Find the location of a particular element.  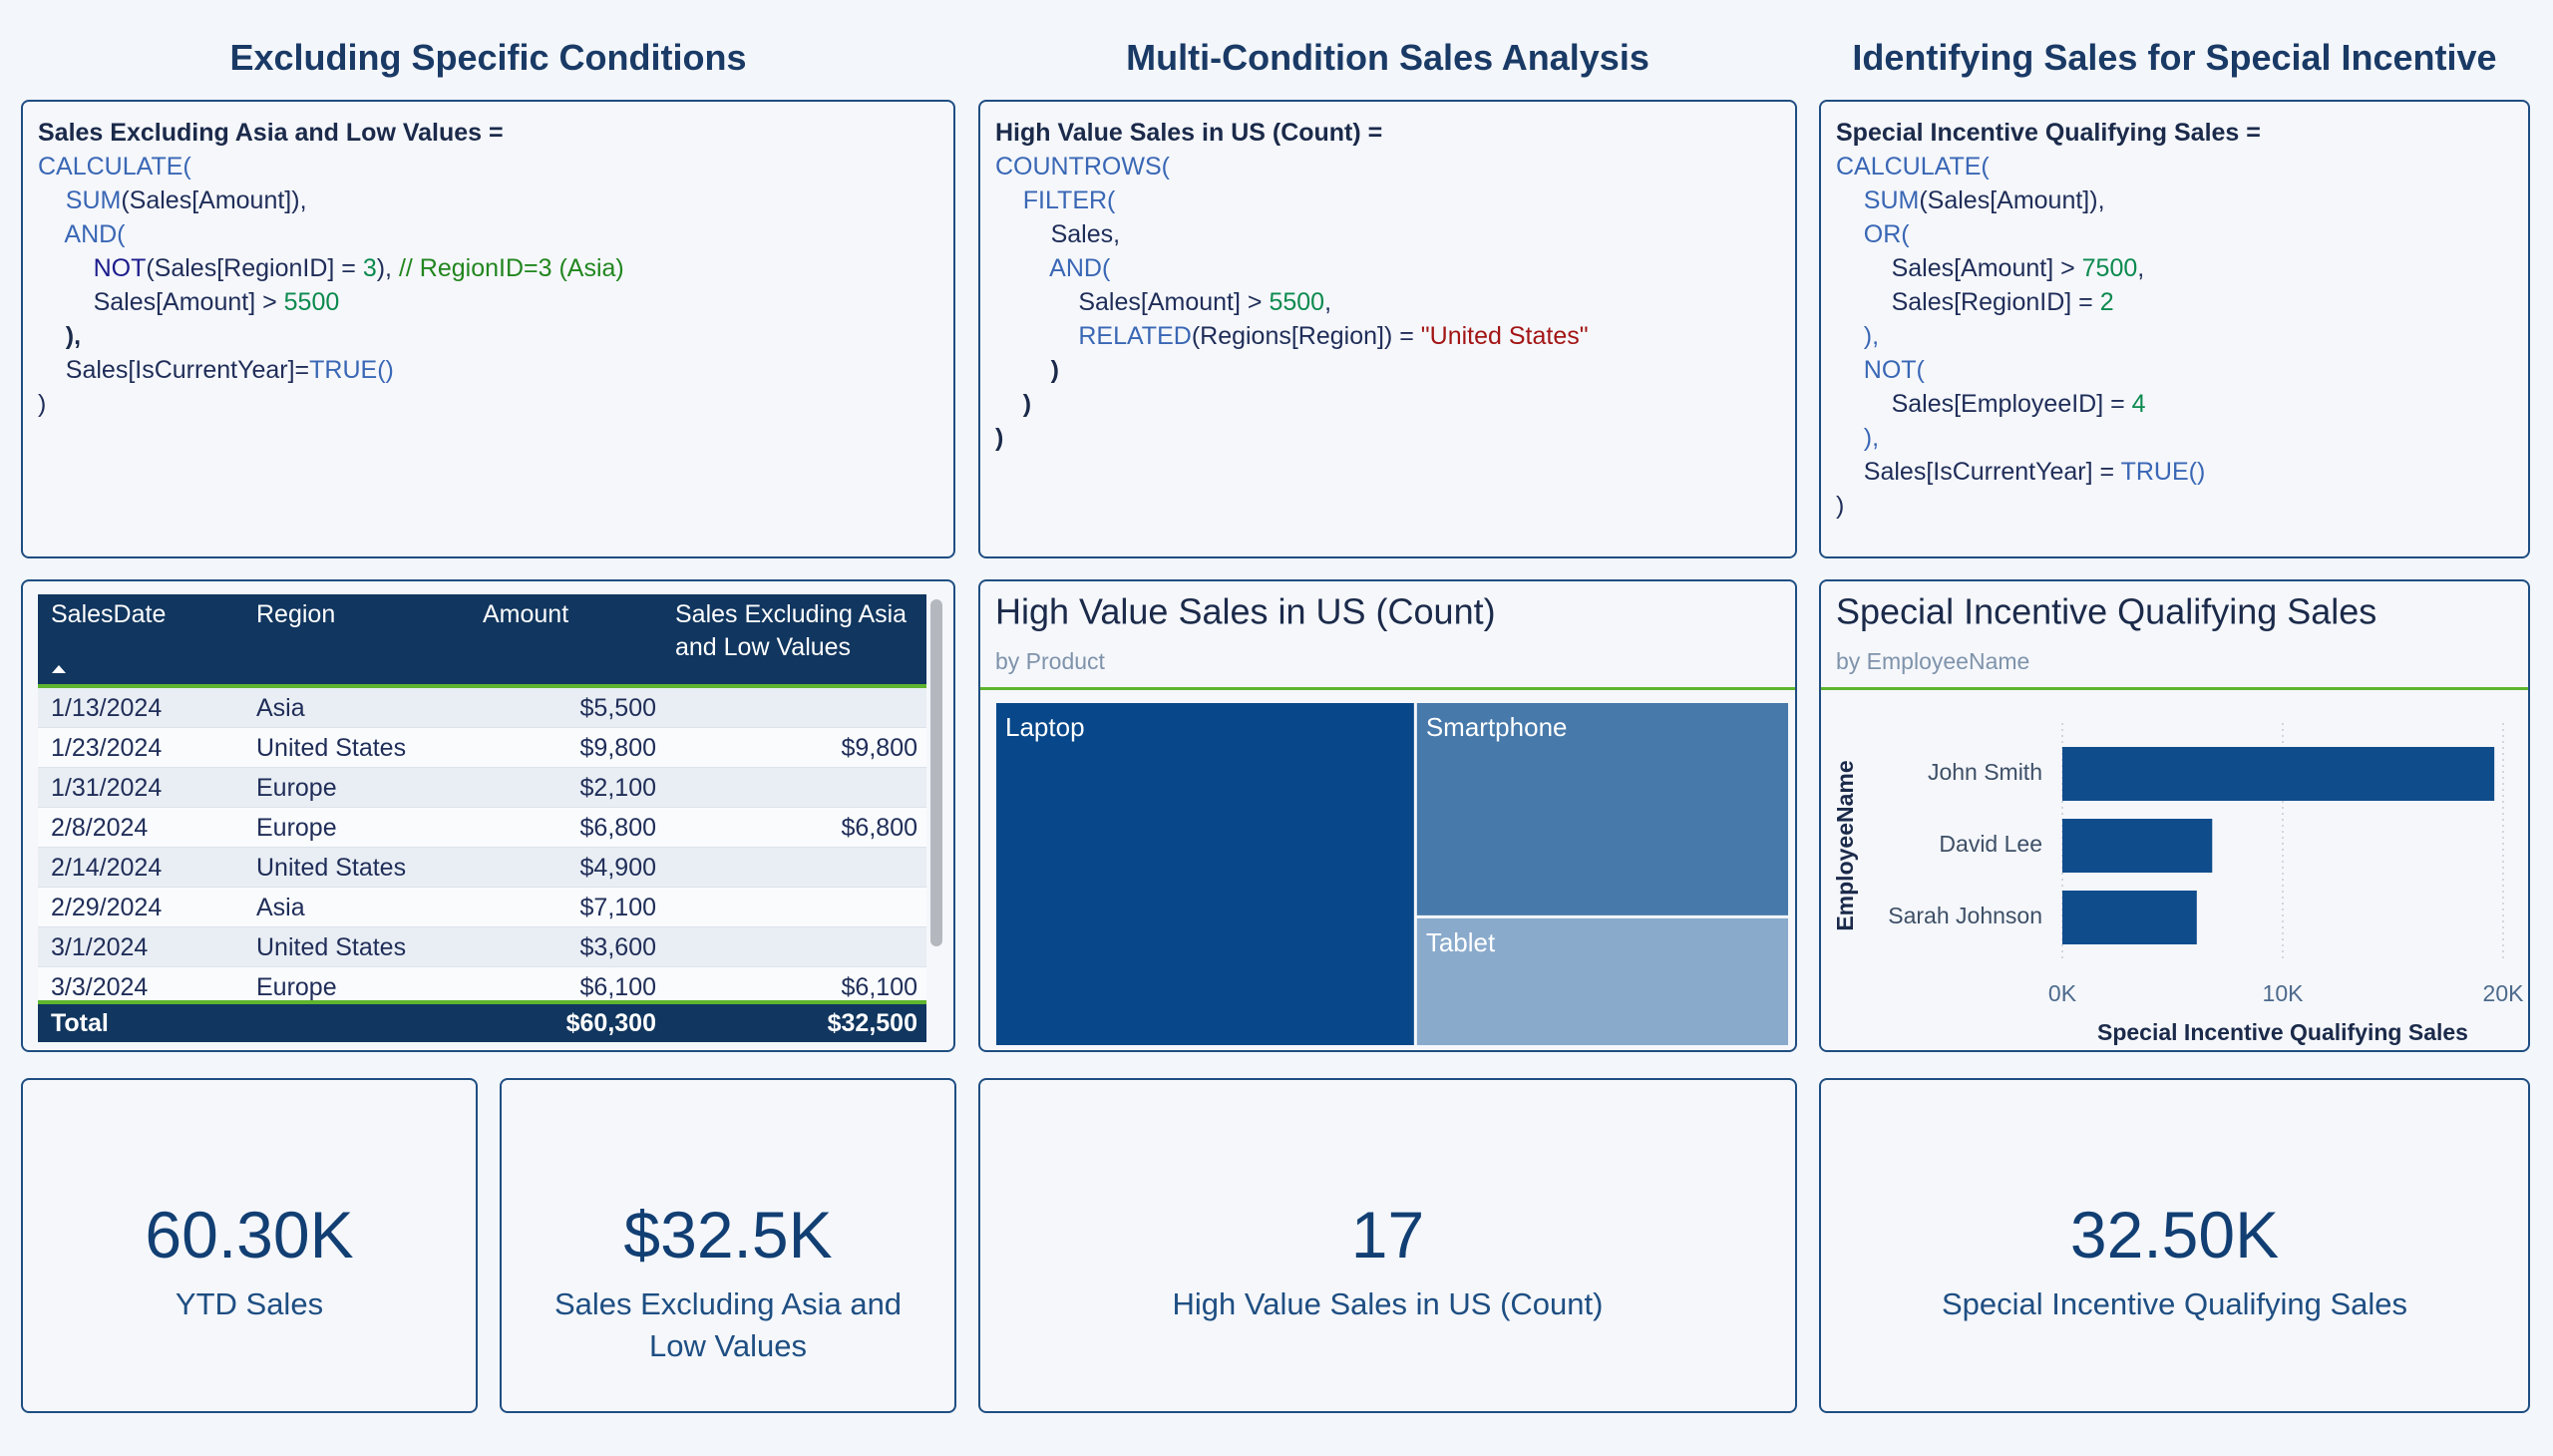

kpi-card: 17 High Value Sales in US (Count) is located at coordinates (1387, 1245).